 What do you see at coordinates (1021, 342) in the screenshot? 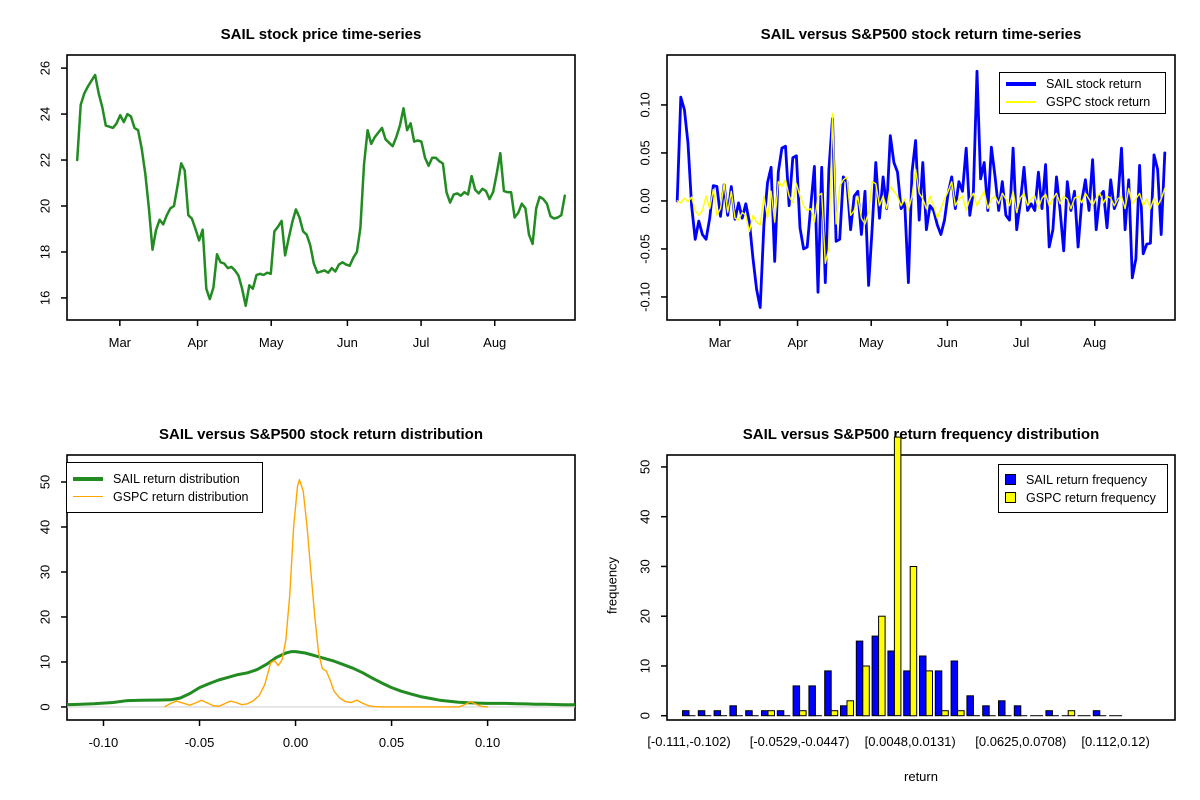
I see `x-tick-label: Jul` at bounding box center [1021, 342].